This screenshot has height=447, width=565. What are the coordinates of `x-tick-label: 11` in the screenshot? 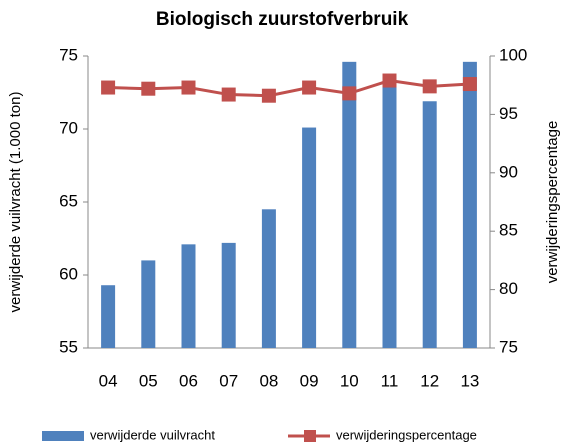 It's located at (390, 380).